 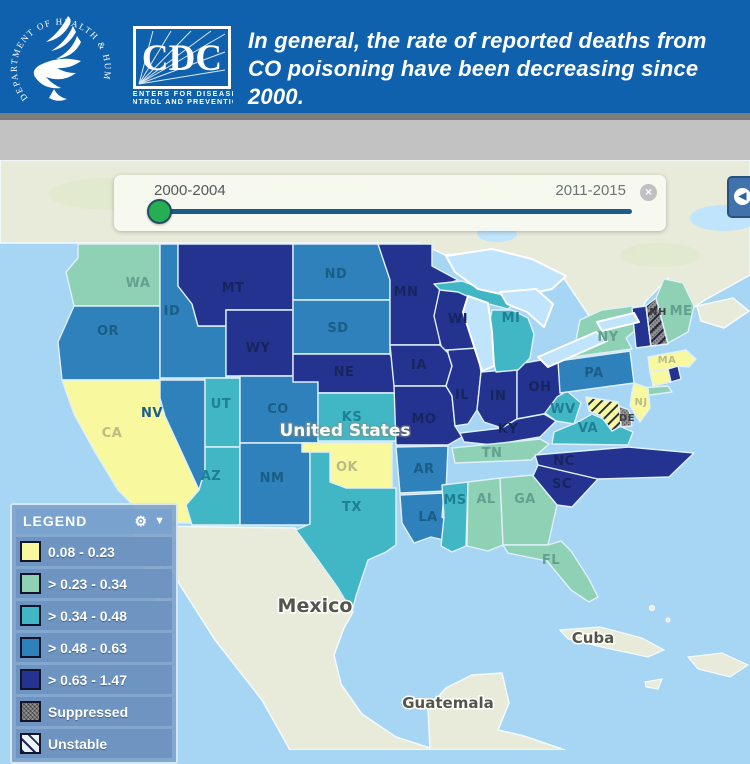 What do you see at coordinates (526, 308) in the screenshot?
I see `lake-huron` at bounding box center [526, 308].